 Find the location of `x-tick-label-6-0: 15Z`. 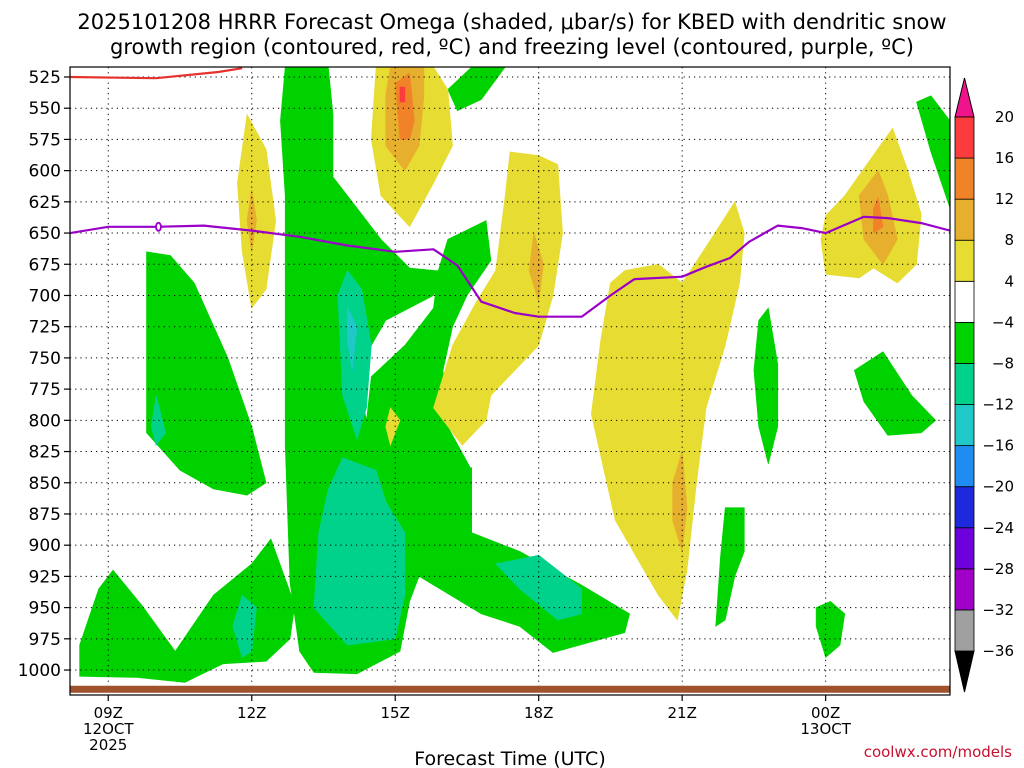

x-tick-label-6-0: 15Z is located at coordinates (395, 713).